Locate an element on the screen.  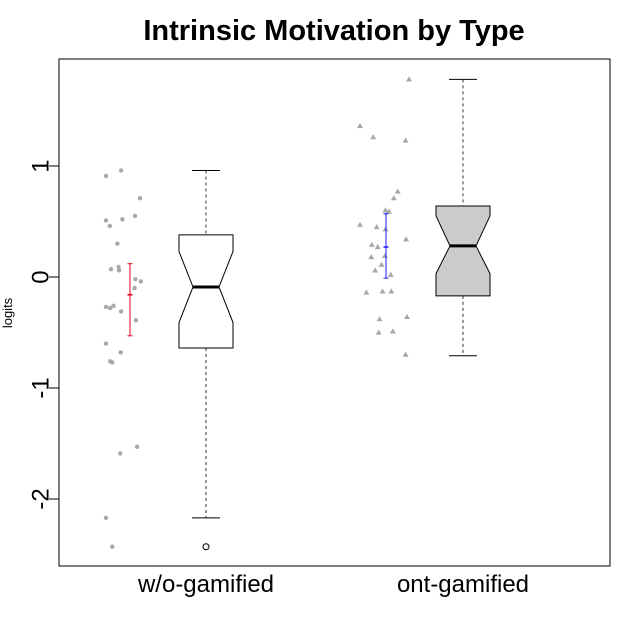
y-axis-label: logits is located at coordinates (7, 312).